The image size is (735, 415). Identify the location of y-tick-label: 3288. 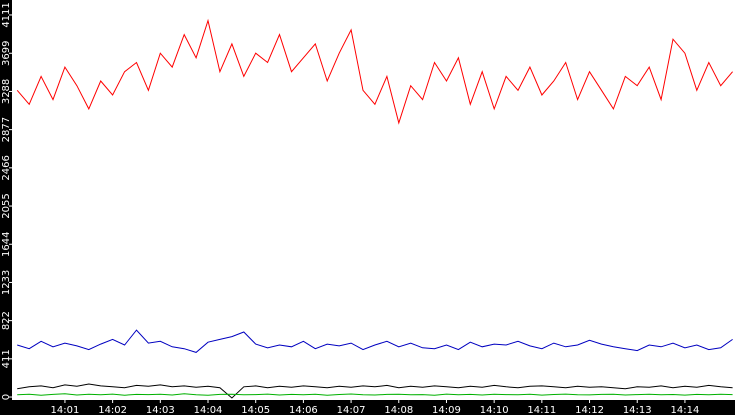
(6, 91).